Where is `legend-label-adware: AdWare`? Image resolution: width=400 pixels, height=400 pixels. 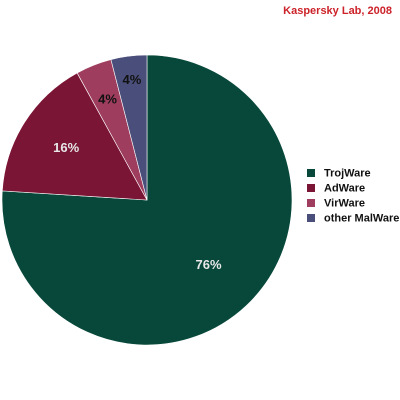 legend-label-adware: AdWare is located at coordinates (344, 188).